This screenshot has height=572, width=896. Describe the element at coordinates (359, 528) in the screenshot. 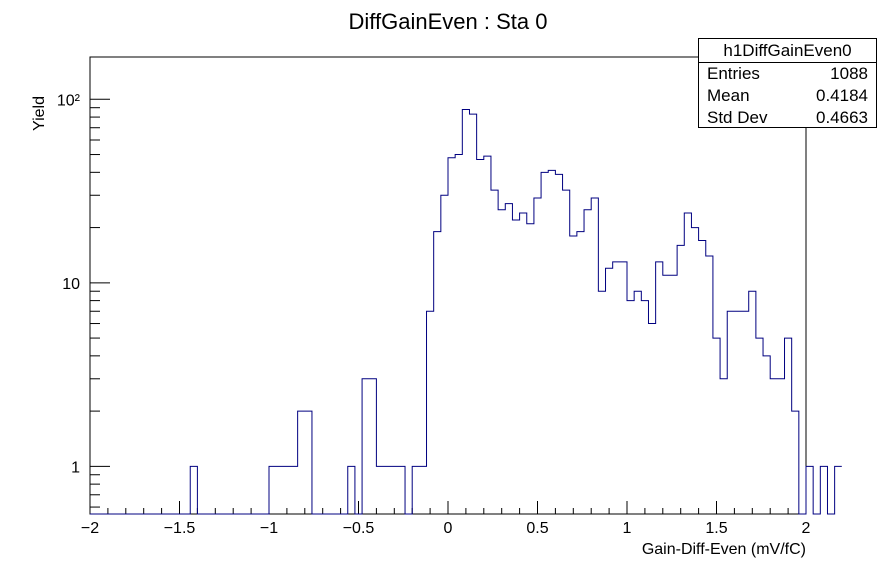

I see `x-tick-label: −0.5` at that location.